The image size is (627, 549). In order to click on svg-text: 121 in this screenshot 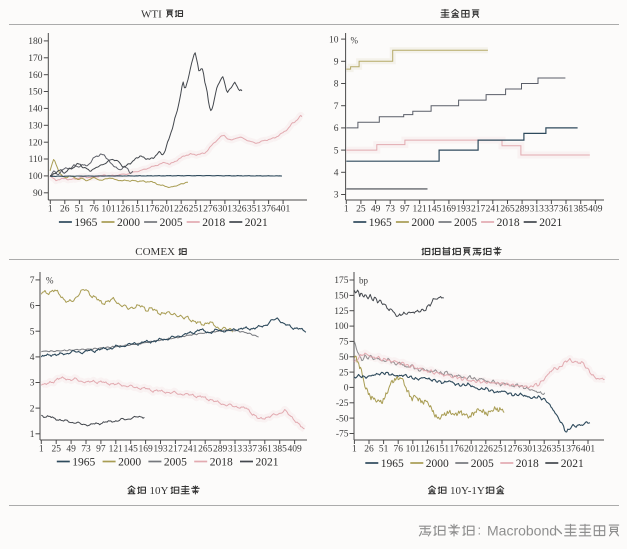, I will do `click(419, 210)`.